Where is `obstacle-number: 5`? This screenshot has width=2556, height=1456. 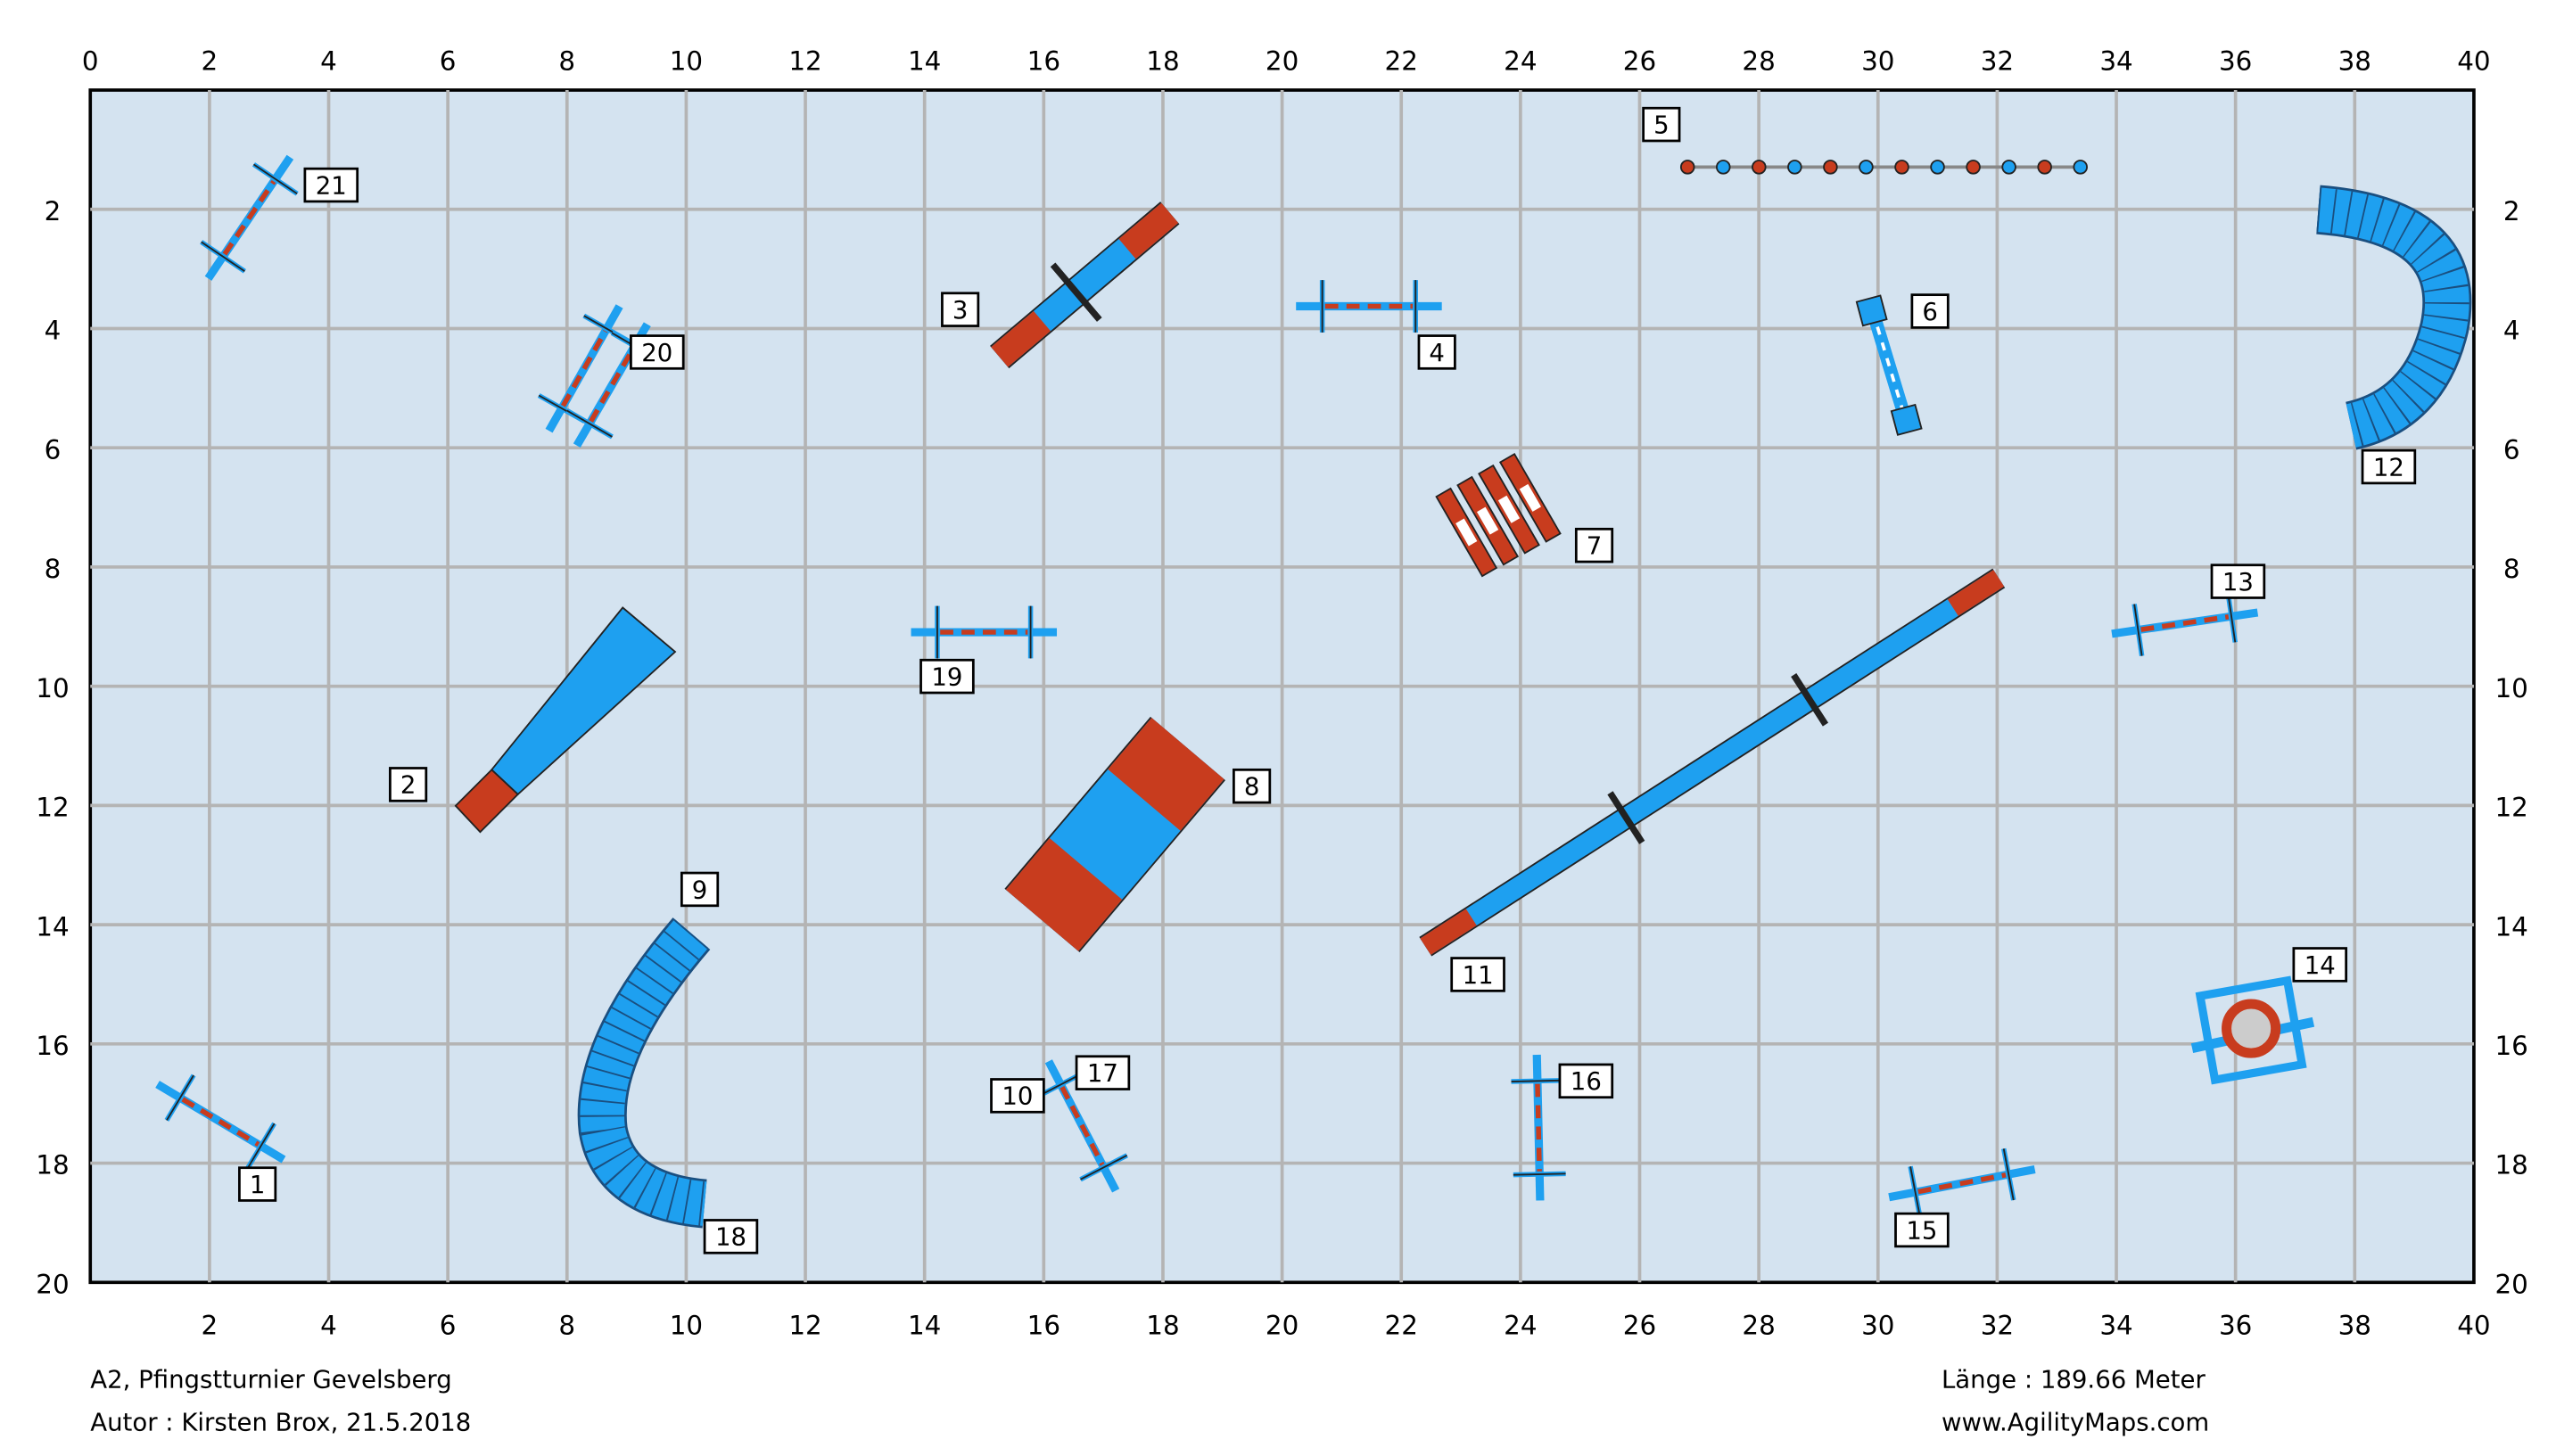 obstacle-number: 5 is located at coordinates (1661, 125).